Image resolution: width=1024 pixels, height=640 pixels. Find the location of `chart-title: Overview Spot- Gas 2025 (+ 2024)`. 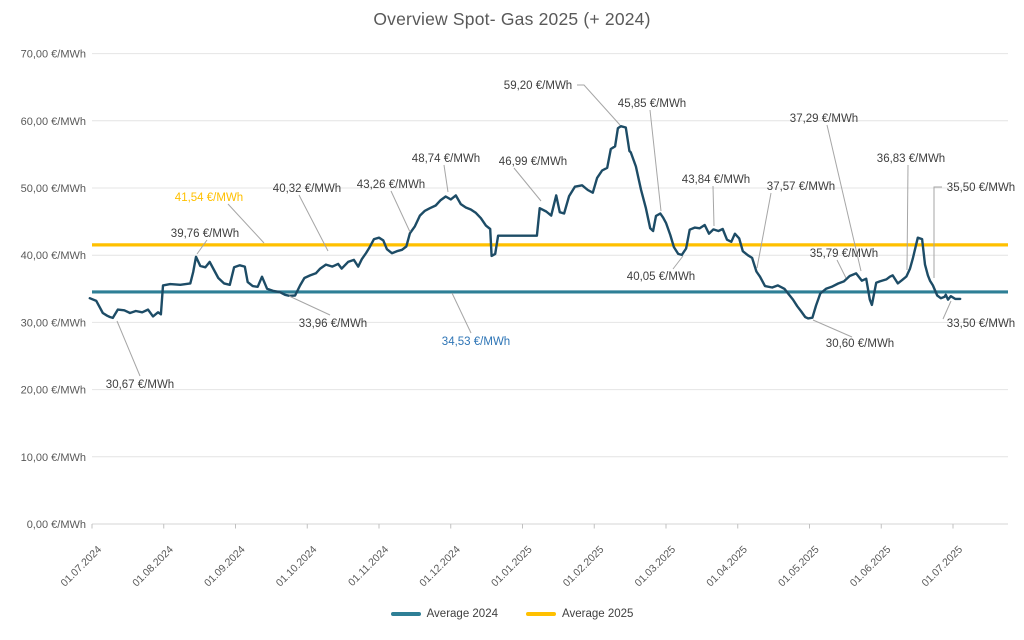

chart-title: Overview Spot- Gas 2025 (+ 2024) is located at coordinates (512, 19).